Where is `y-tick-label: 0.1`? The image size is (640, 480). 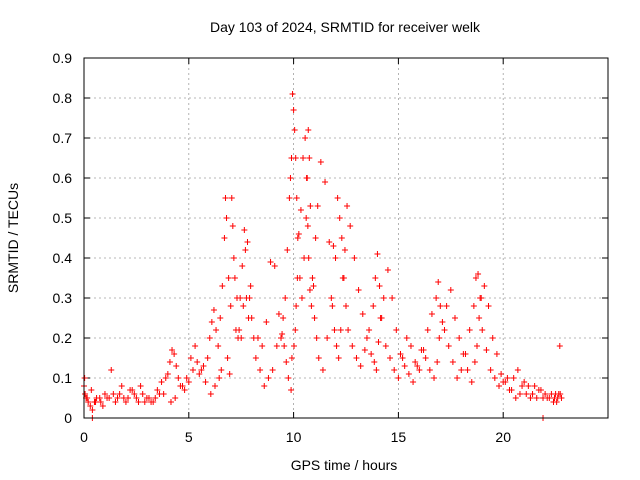 y-tick-label: 0.1 is located at coordinates (63, 378).